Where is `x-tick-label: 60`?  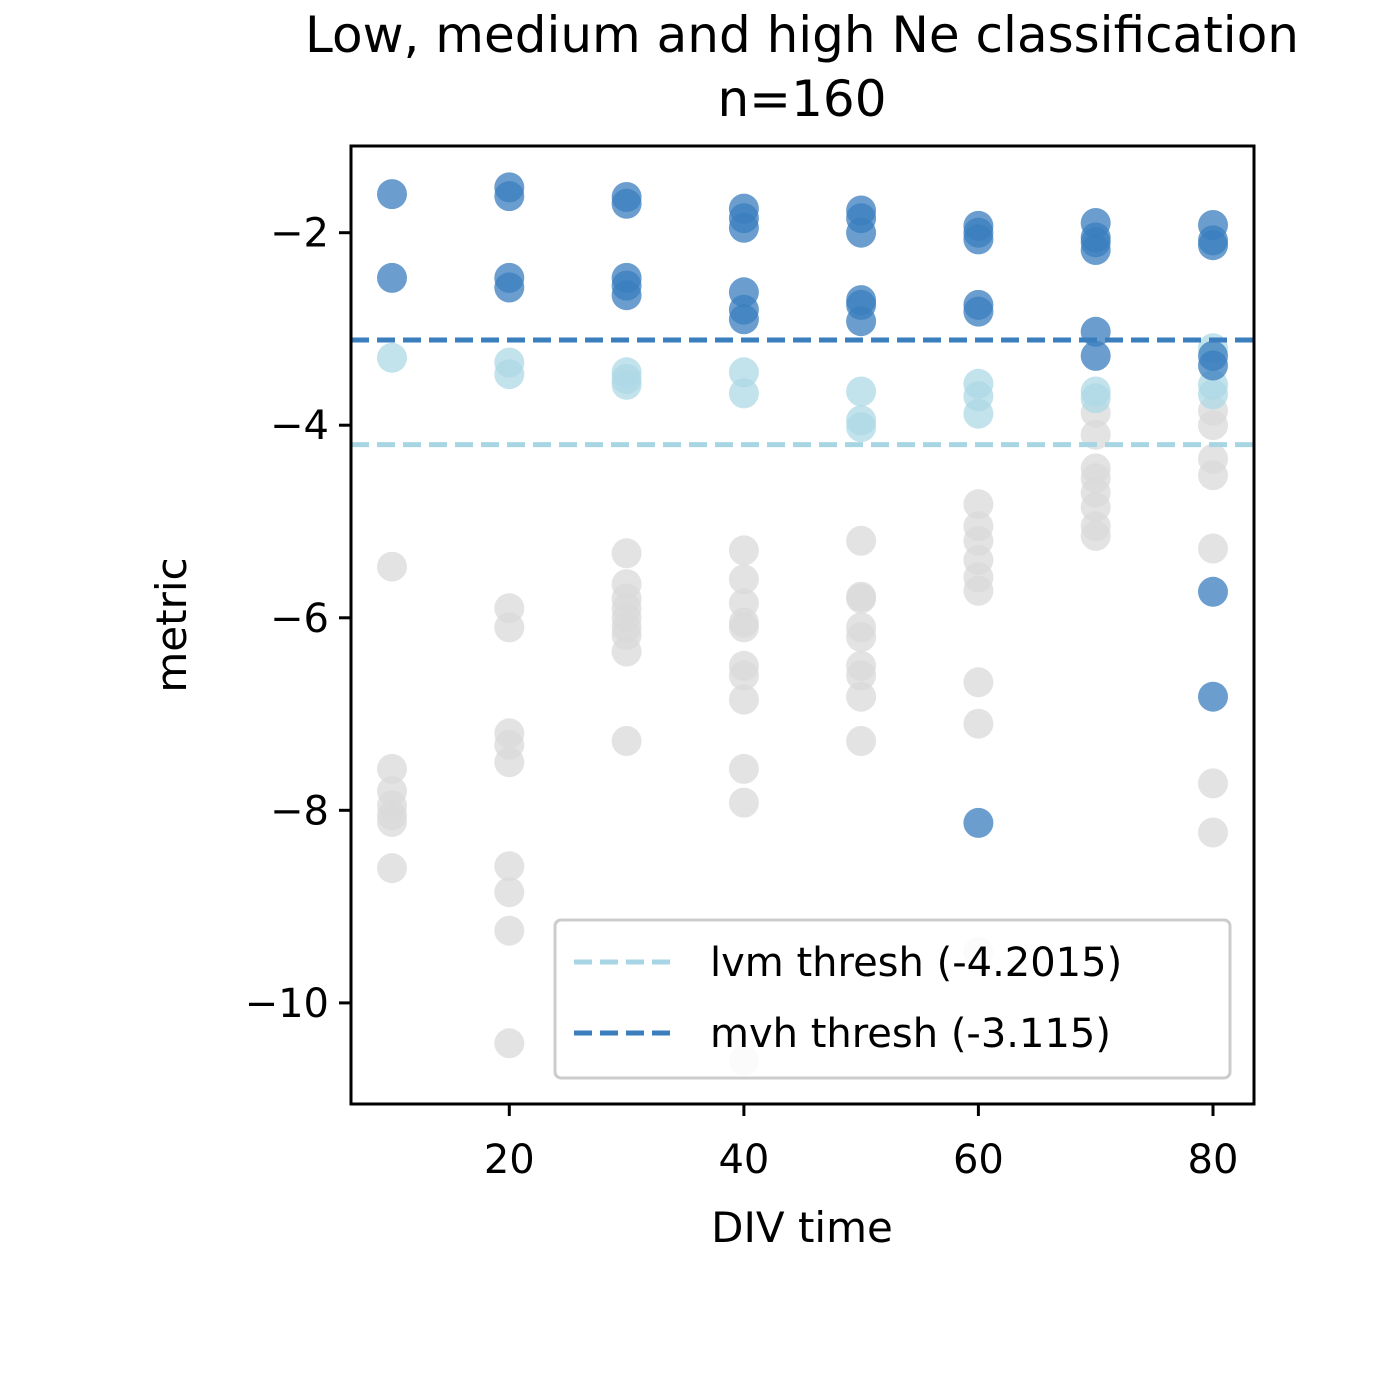 x-tick-label: 60 is located at coordinates (978, 1160).